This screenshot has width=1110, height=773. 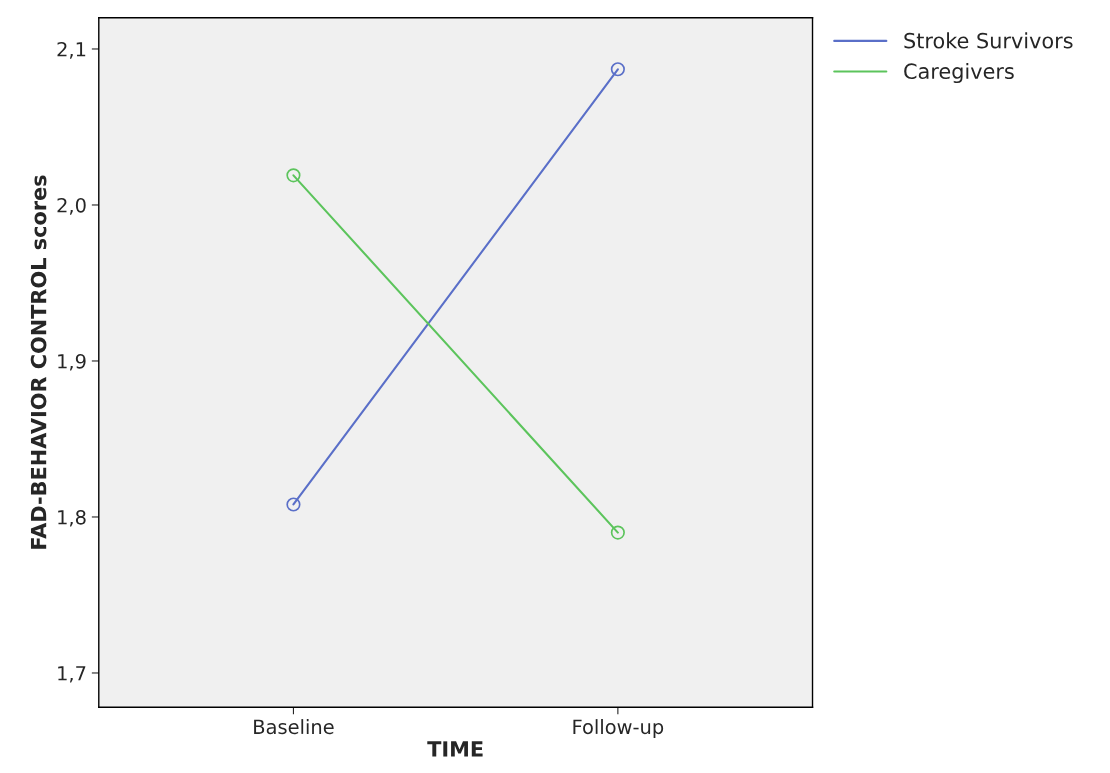 What do you see at coordinates (71, 50) in the screenshot?
I see `y-tick-label: 2,1` at bounding box center [71, 50].